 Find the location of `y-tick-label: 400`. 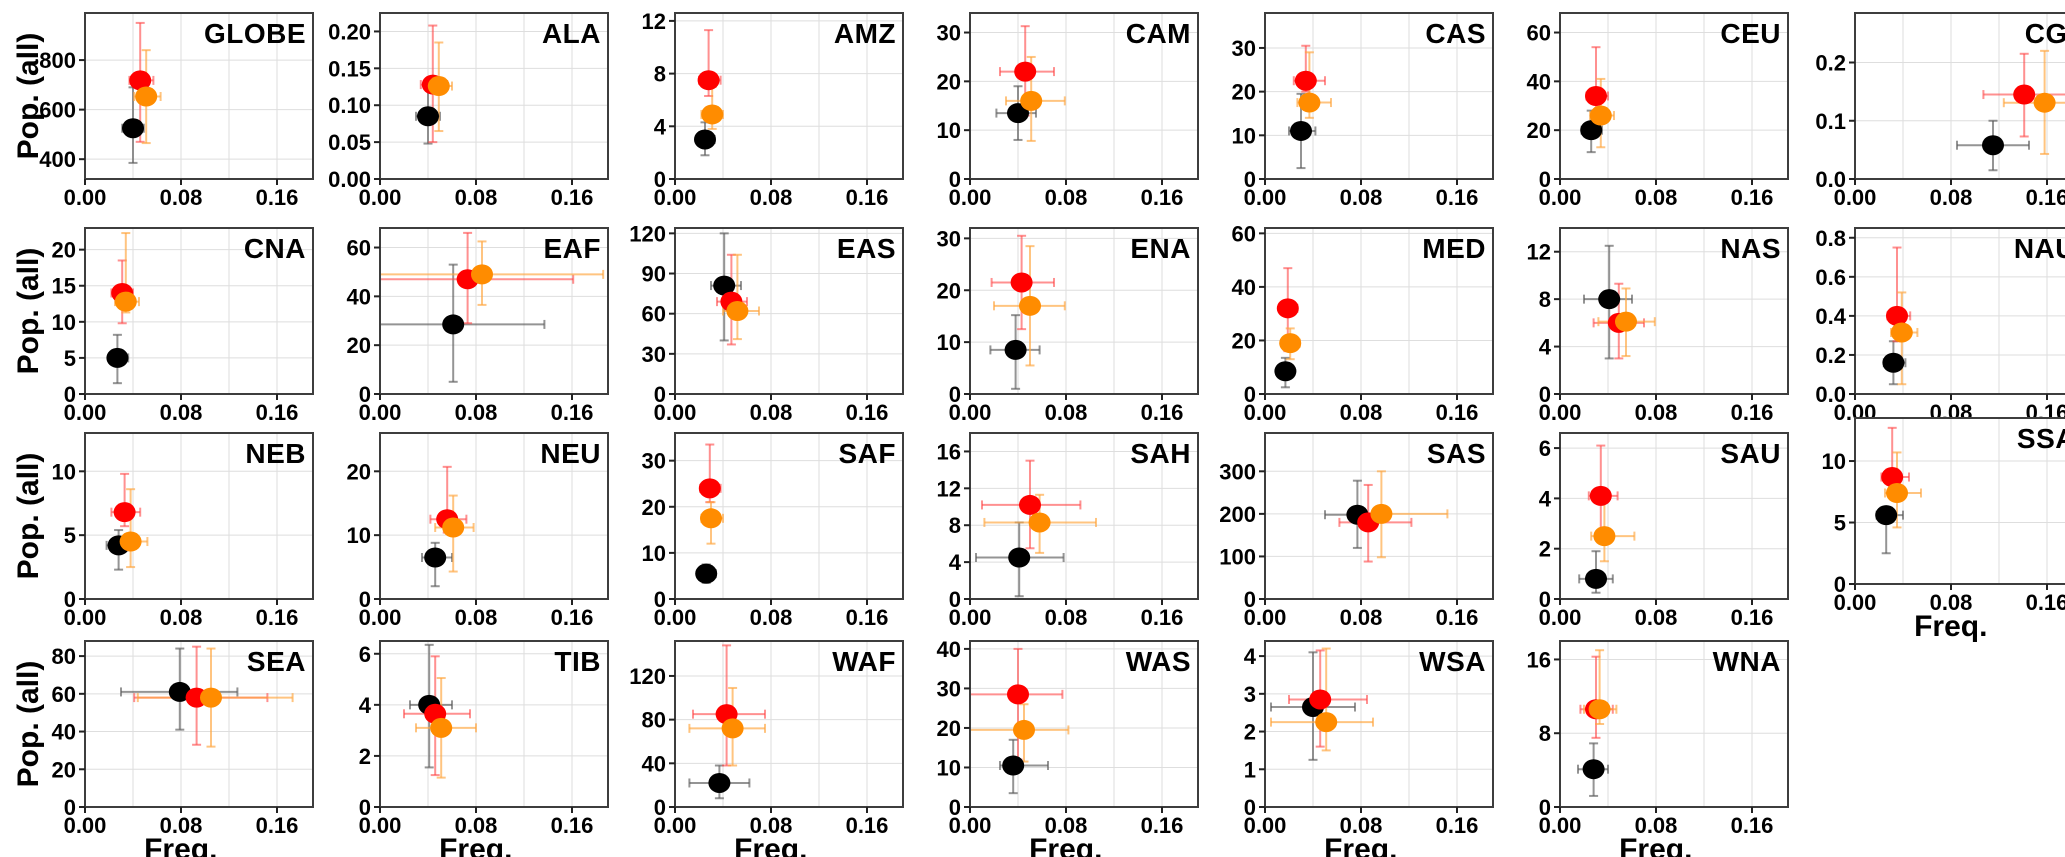

y-tick-label: 400 is located at coordinates (57, 159).